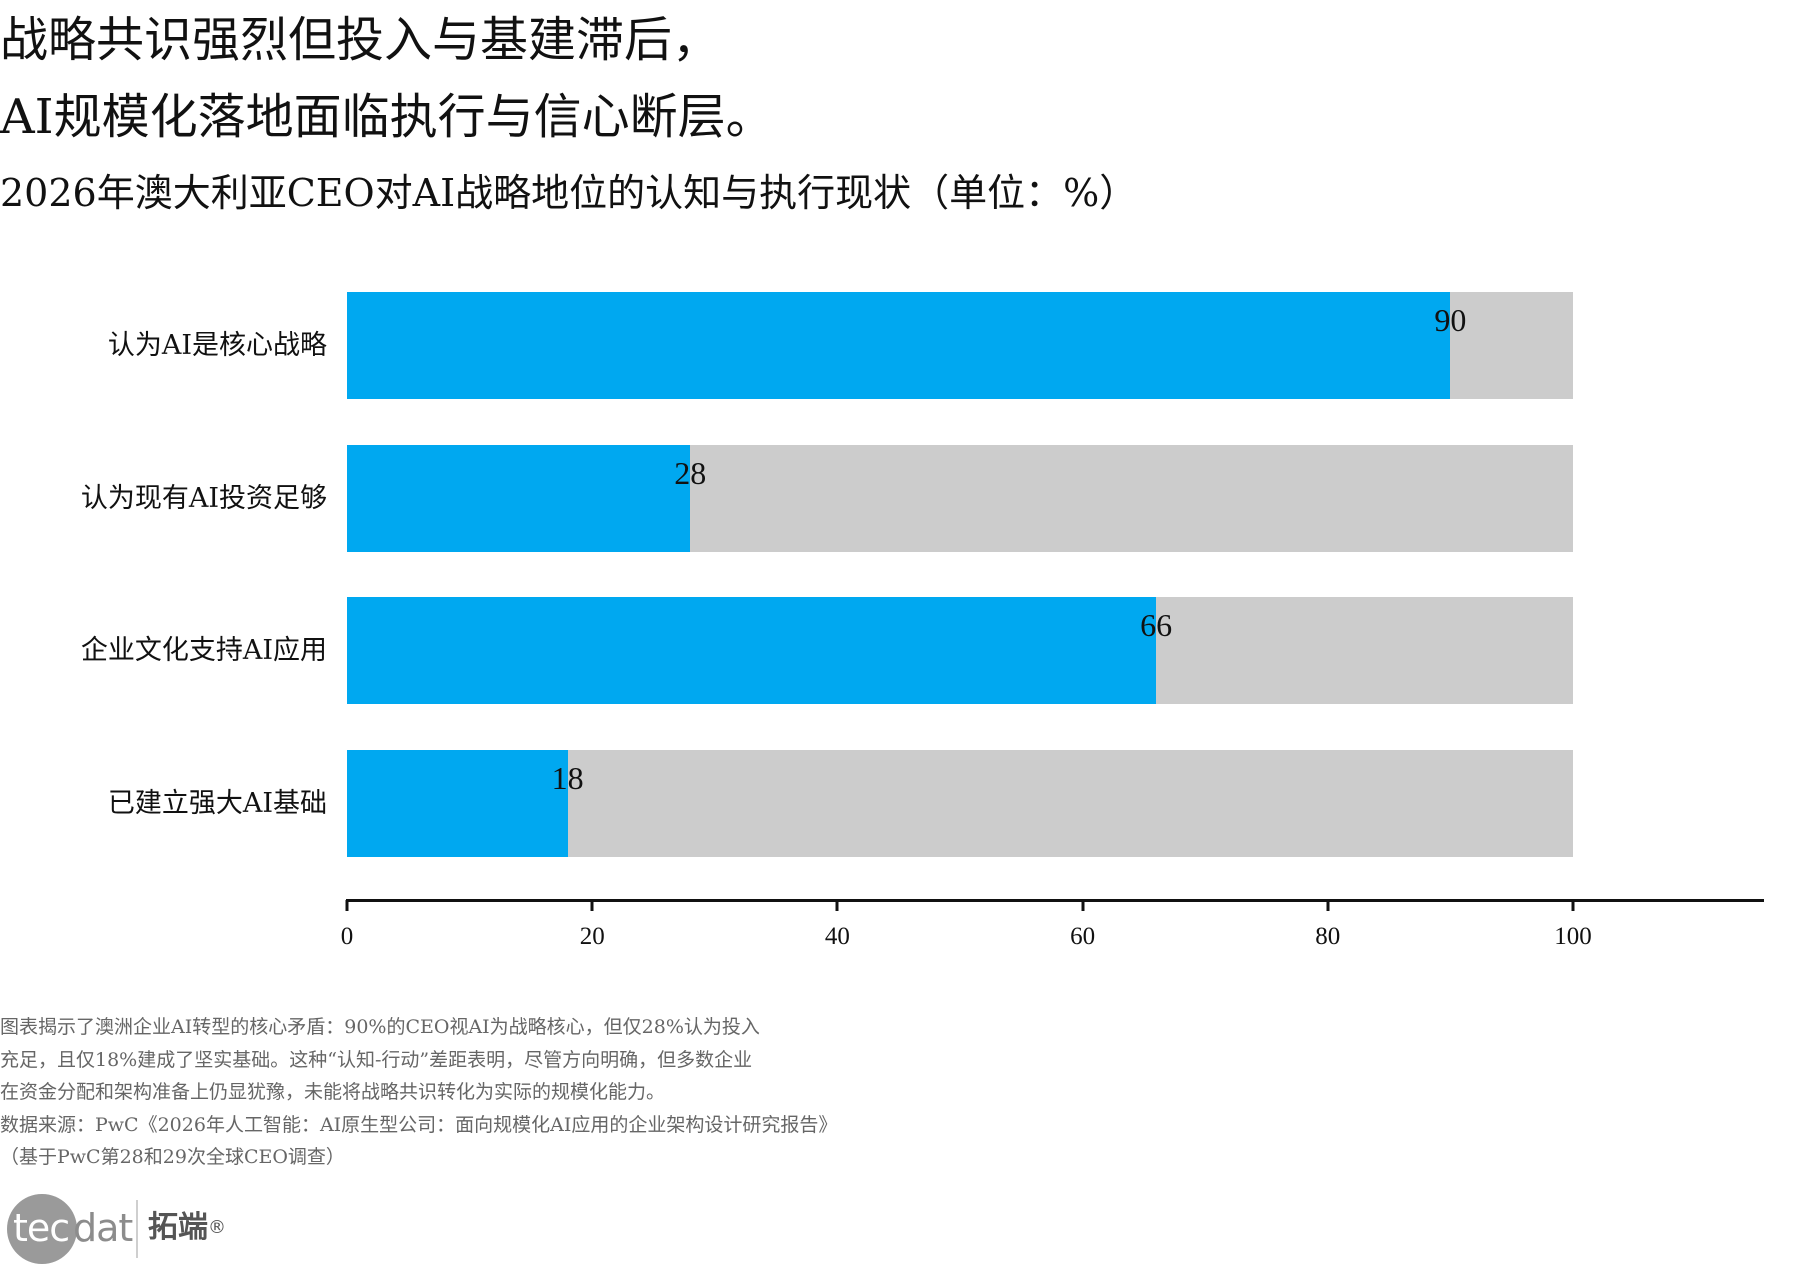 The width and height of the screenshot is (1814, 1270). What do you see at coordinates (569, 193) in the screenshot?
I see `chart-subtitle: 2026年澳大利亚CEO对AI战略地位的认知与执行现状（单位：%）` at bounding box center [569, 193].